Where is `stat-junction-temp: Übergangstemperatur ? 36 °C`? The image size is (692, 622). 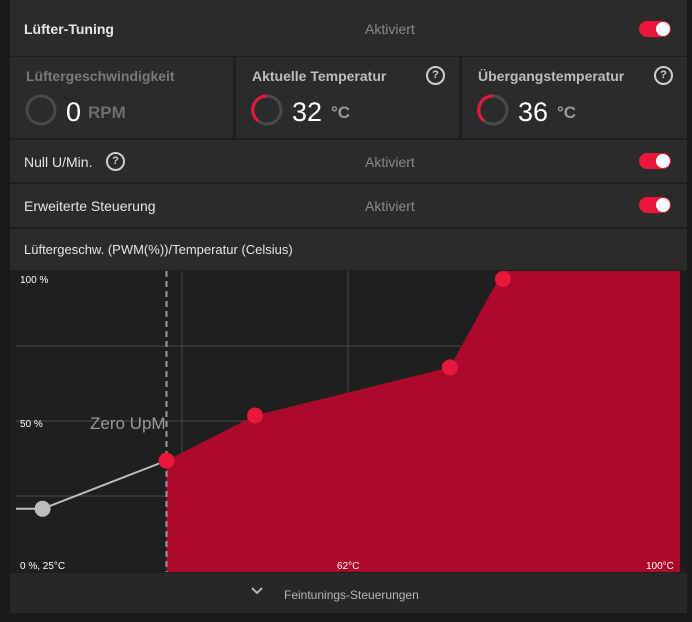
stat-junction-temp: Übergangstemperatur ? 36 °C is located at coordinates (574, 97).